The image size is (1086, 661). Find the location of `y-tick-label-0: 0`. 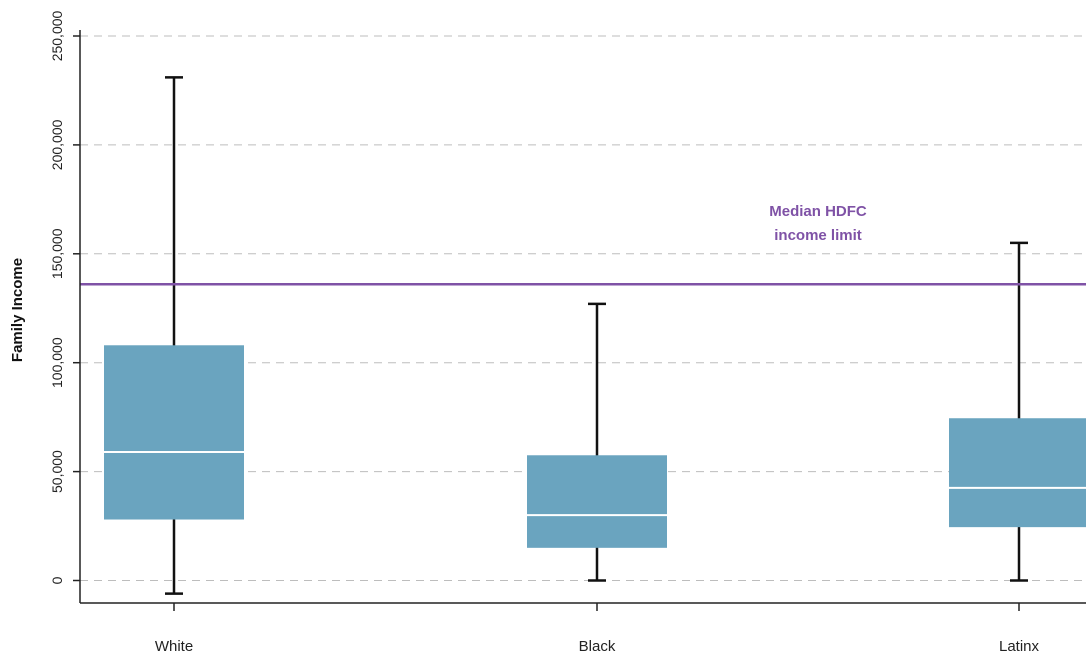

y-tick-label-0: 0 is located at coordinates (57, 580).